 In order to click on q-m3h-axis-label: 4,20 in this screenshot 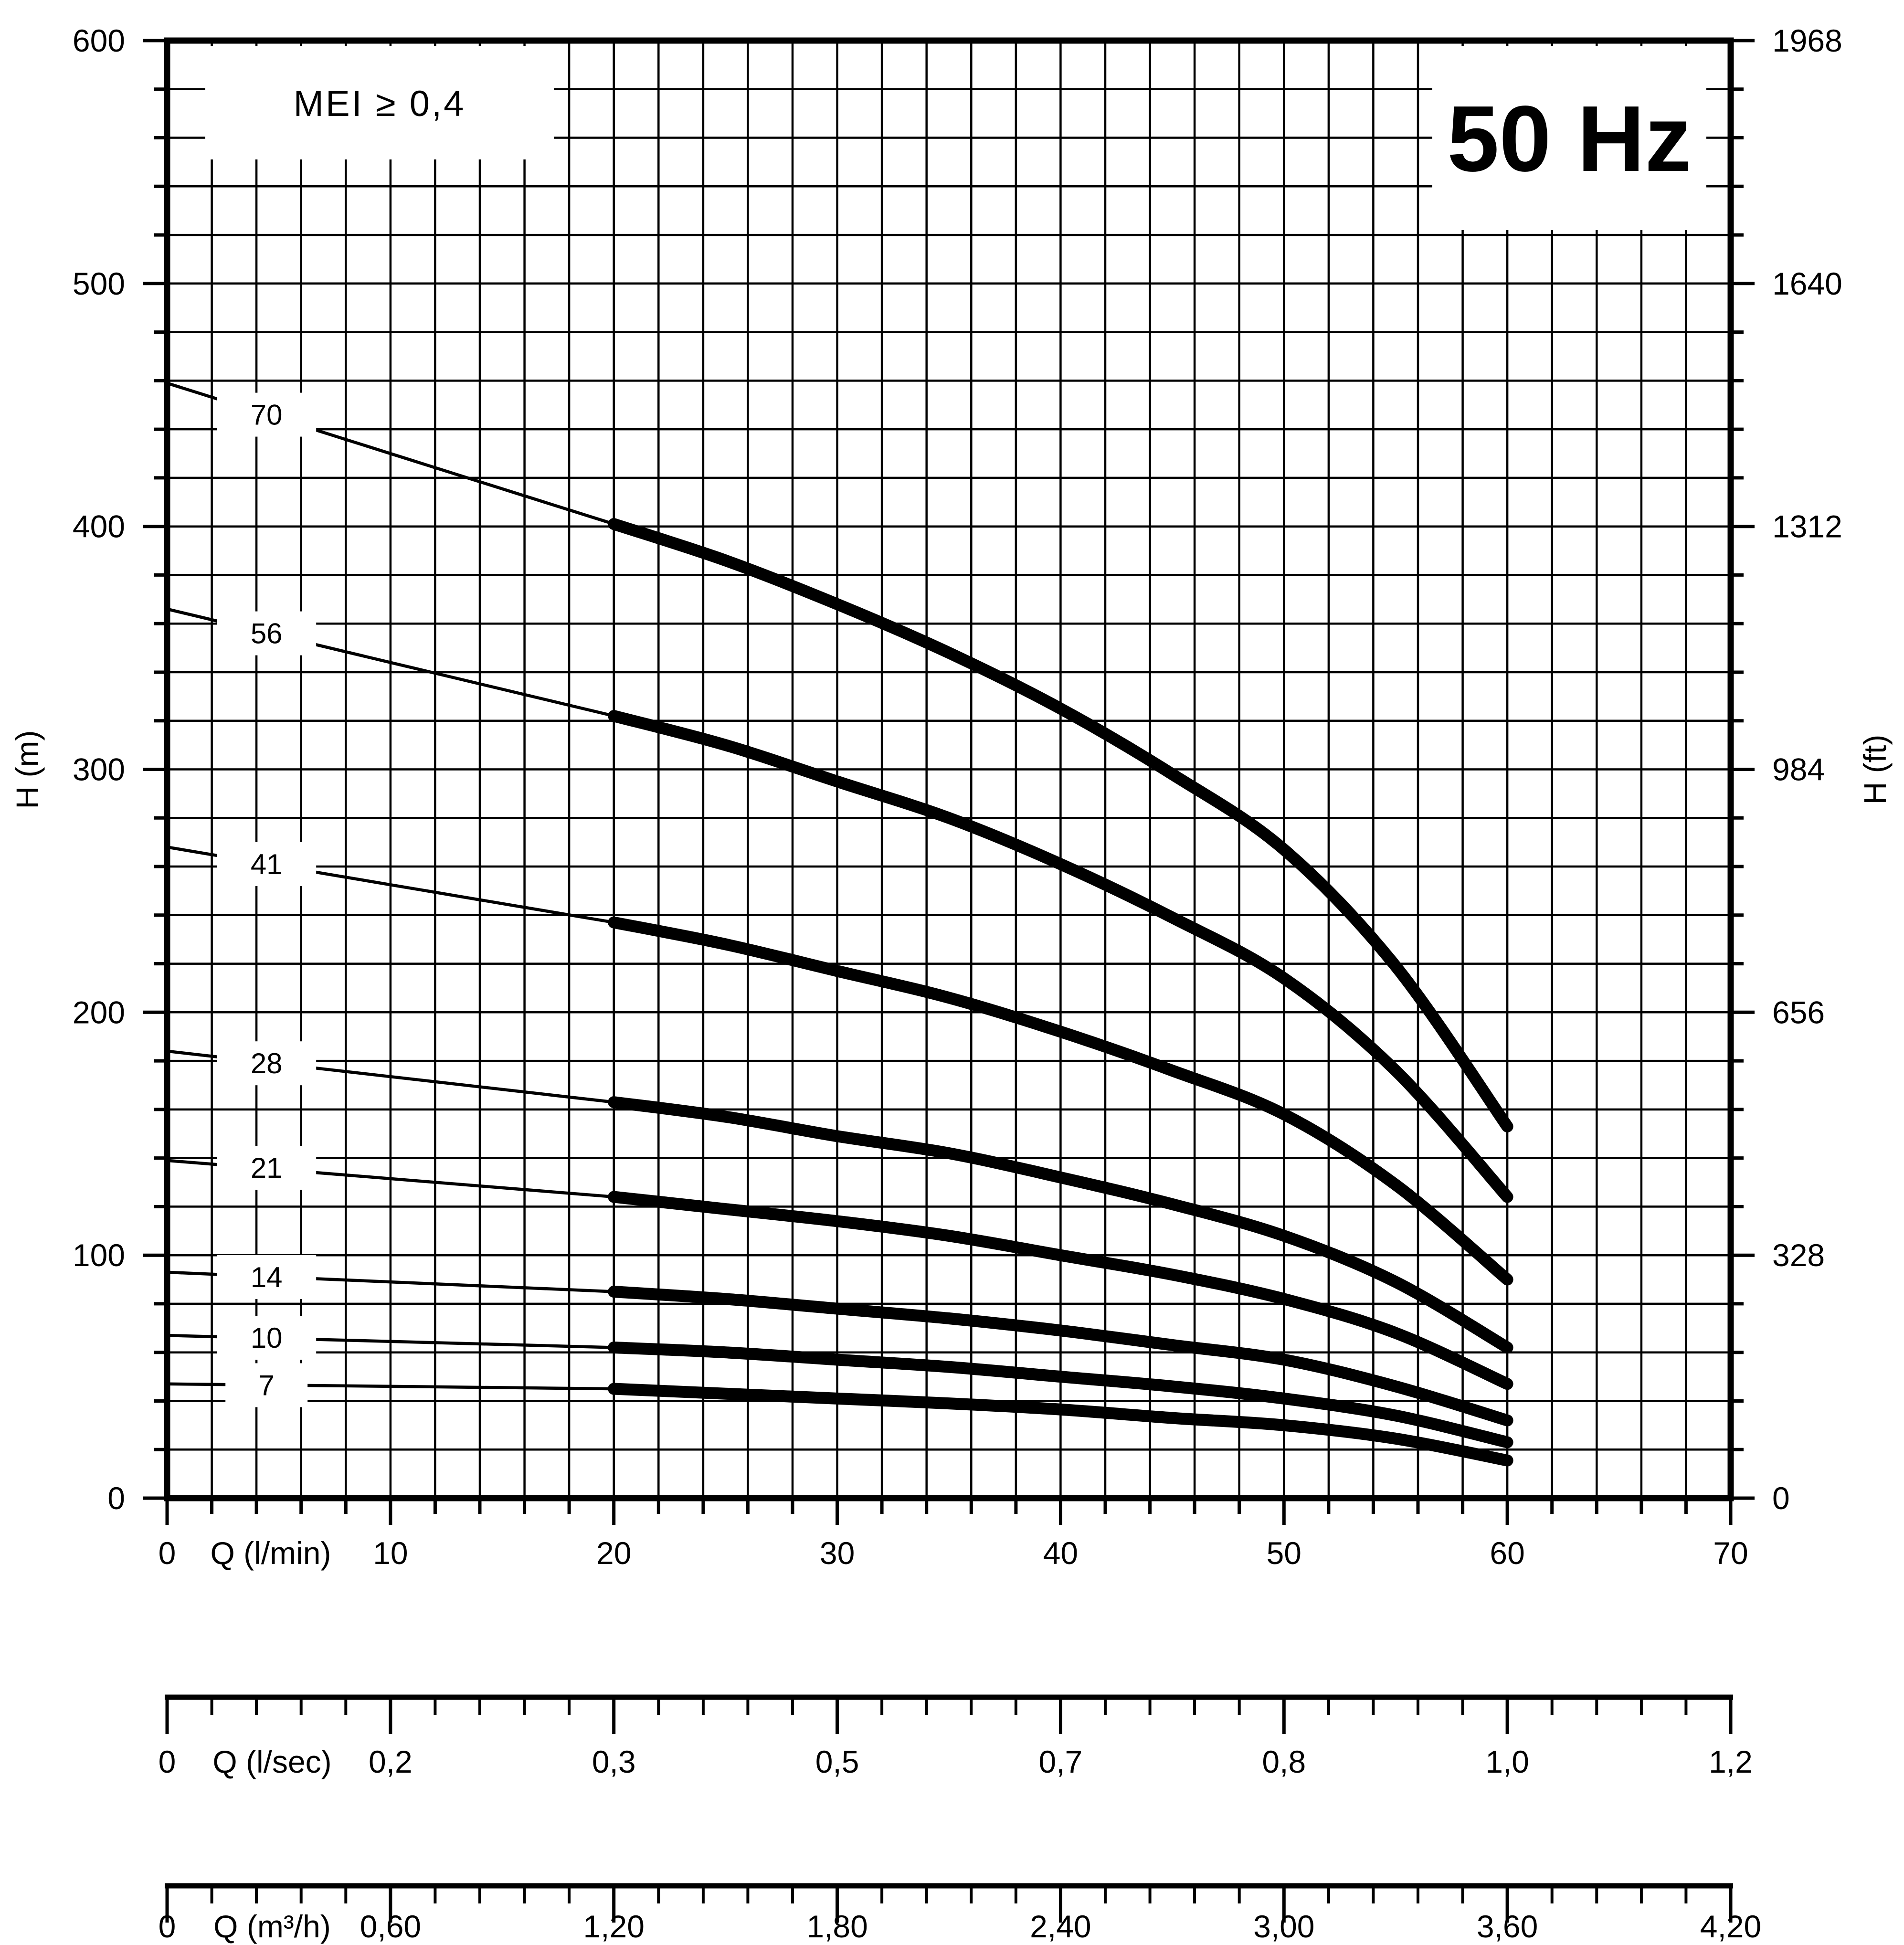, I will do `click(1731, 1927)`.